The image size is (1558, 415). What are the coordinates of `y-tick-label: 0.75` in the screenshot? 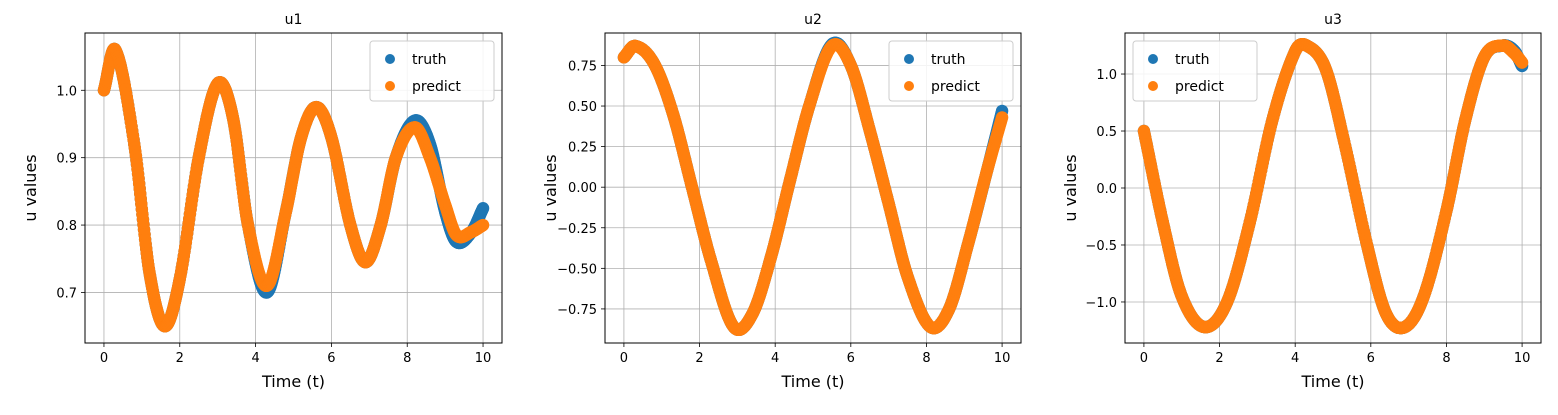 It's located at (582, 66).